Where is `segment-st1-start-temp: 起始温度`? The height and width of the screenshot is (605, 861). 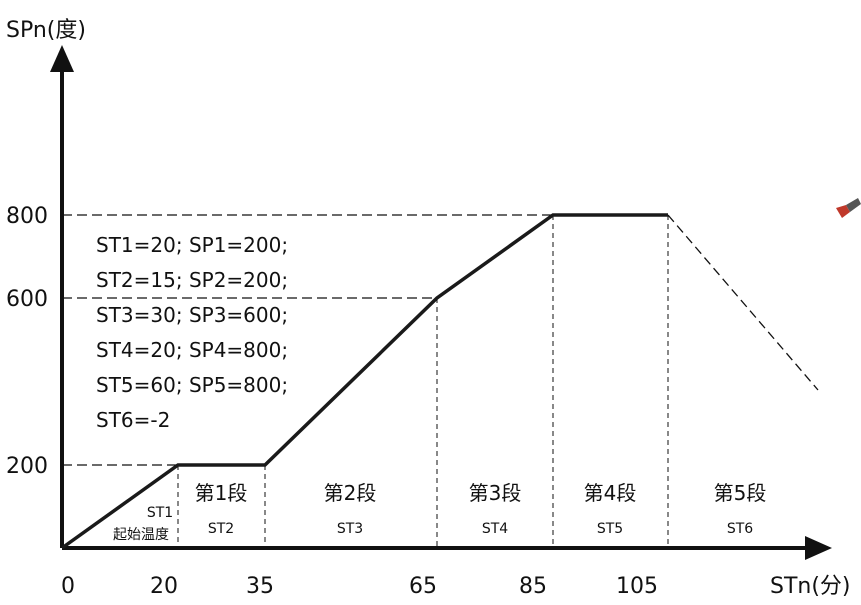 segment-st1-start-temp: 起始温度 is located at coordinates (141, 535).